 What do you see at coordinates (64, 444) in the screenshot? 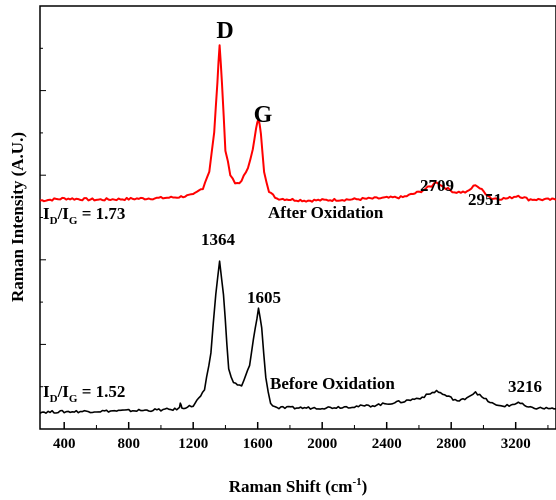
I see `x-tick-label-400: 400` at bounding box center [64, 444].